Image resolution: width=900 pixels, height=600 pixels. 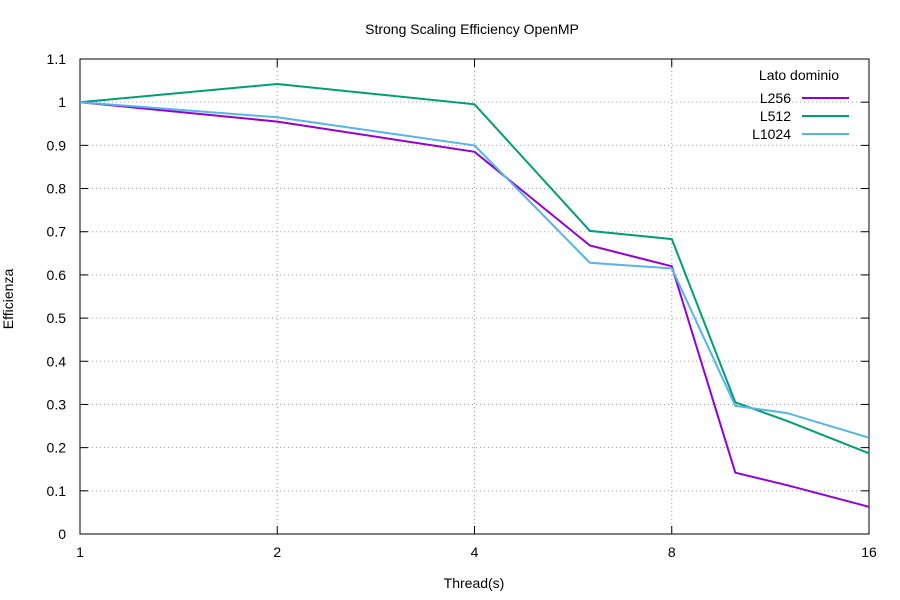 What do you see at coordinates (869, 552) in the screenshot?
I see `x-tick-label: 16` at bounding box center [869, 552].